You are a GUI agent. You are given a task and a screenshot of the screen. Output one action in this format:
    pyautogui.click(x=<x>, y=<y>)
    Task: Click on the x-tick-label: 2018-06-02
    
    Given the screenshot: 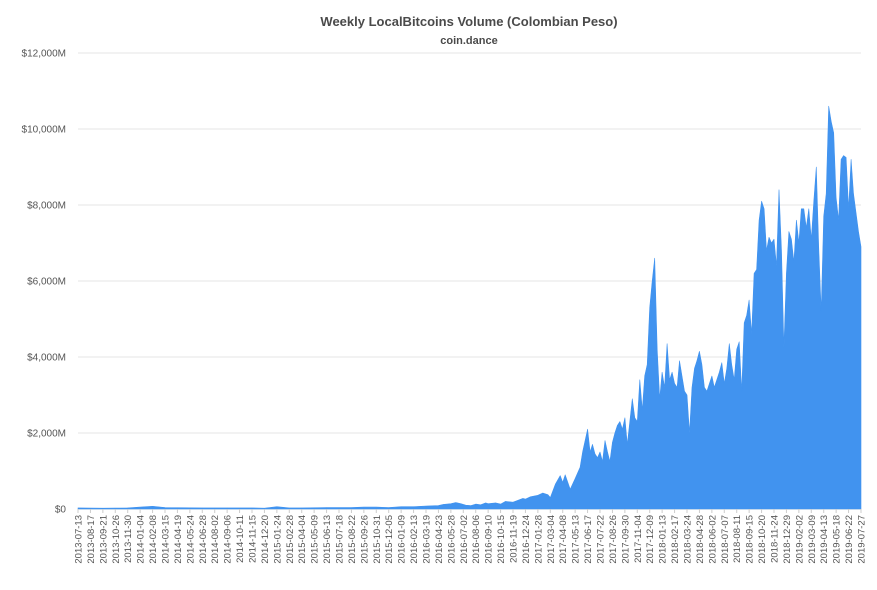 What is the action you would take?
    pyautogui.click(x=712, y=539)
    